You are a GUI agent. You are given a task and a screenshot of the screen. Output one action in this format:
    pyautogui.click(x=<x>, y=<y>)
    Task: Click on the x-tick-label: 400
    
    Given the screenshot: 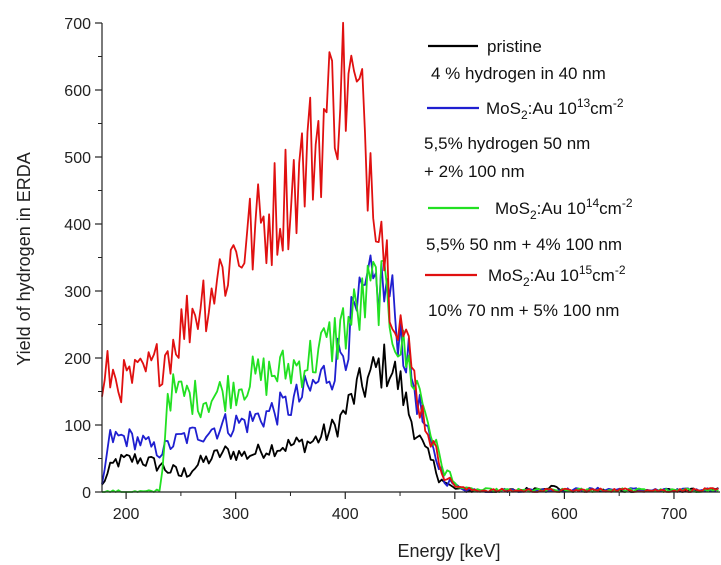 What is the action you would take?
    pyautogui.click(x=345, y=514)
    